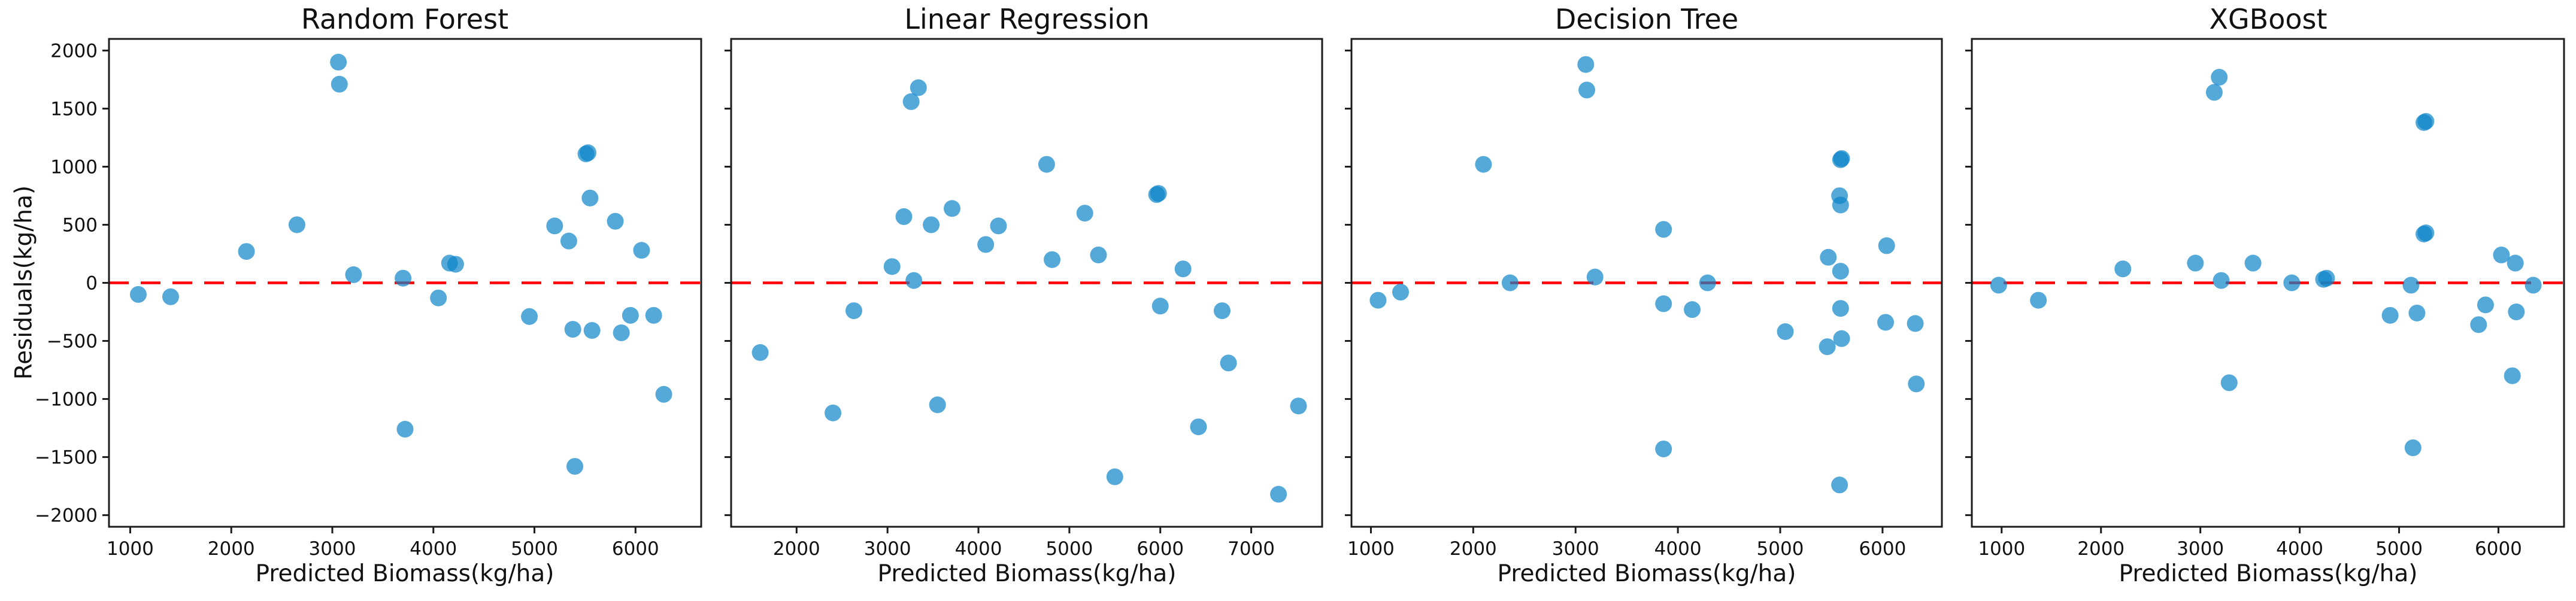 The width and height of the screenshot is (2576, 601). What do you see at coordinates (66, 458) in the screenshot?
I see `y-tick-label: −1500` at bounding box center [66, 458].